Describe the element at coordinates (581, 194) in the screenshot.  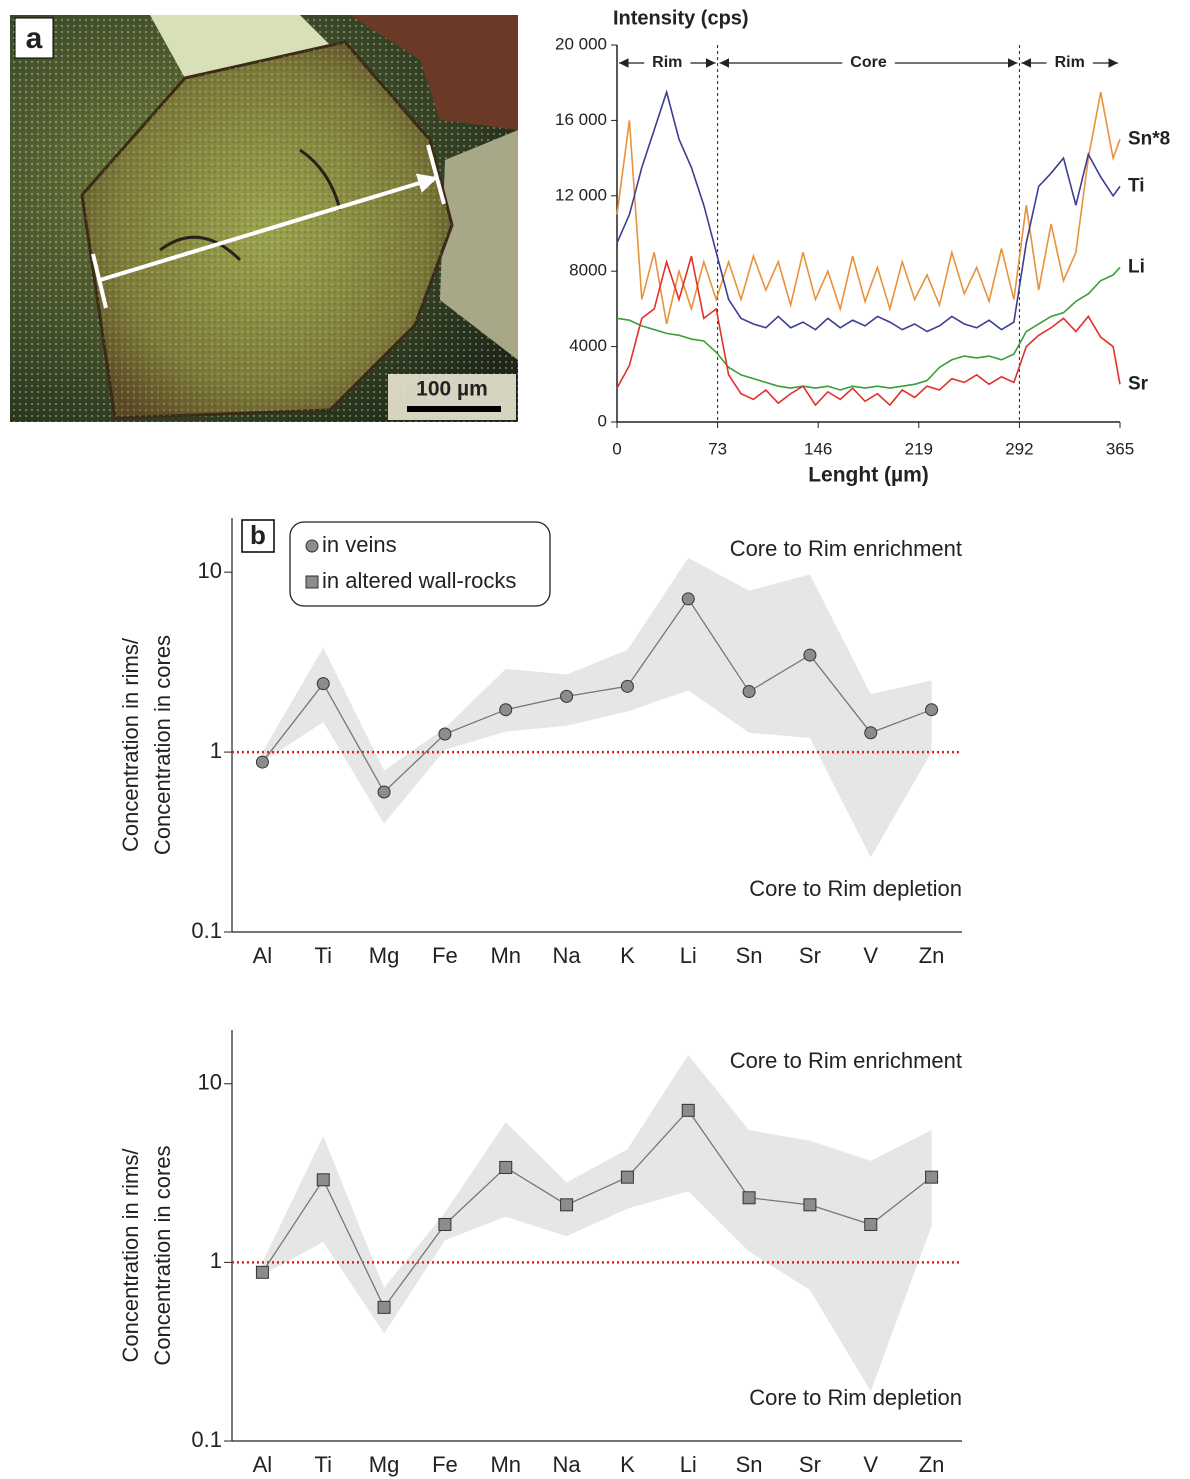
I see `y-tick-label: 12 000` at that location.